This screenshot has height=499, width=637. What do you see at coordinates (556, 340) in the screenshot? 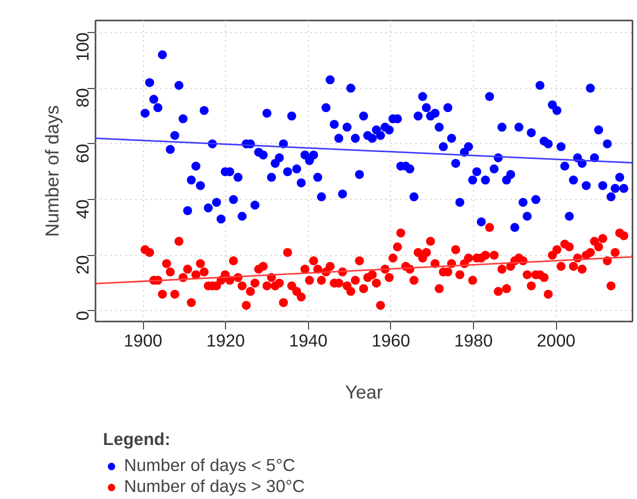
I see `x-tick-label: 2000` at bounding box center [556, 340].